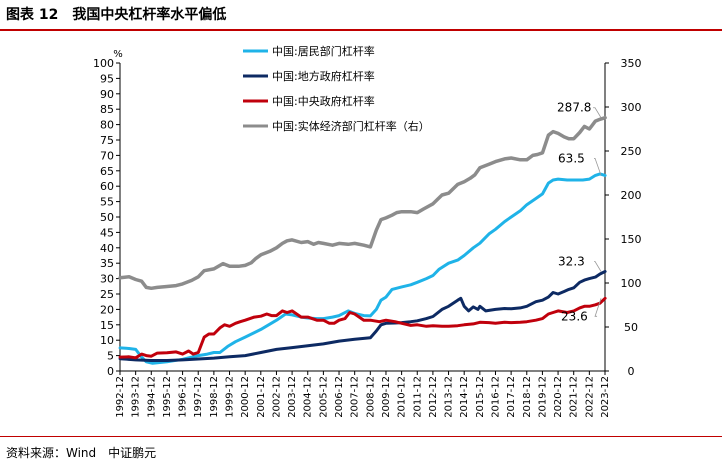 This screenshot has height=466, width=722. What do you see at coordinates (631, 283) in the screenshot?
I see `right-y-tick-label: 100` at bounding box center [631, 283].